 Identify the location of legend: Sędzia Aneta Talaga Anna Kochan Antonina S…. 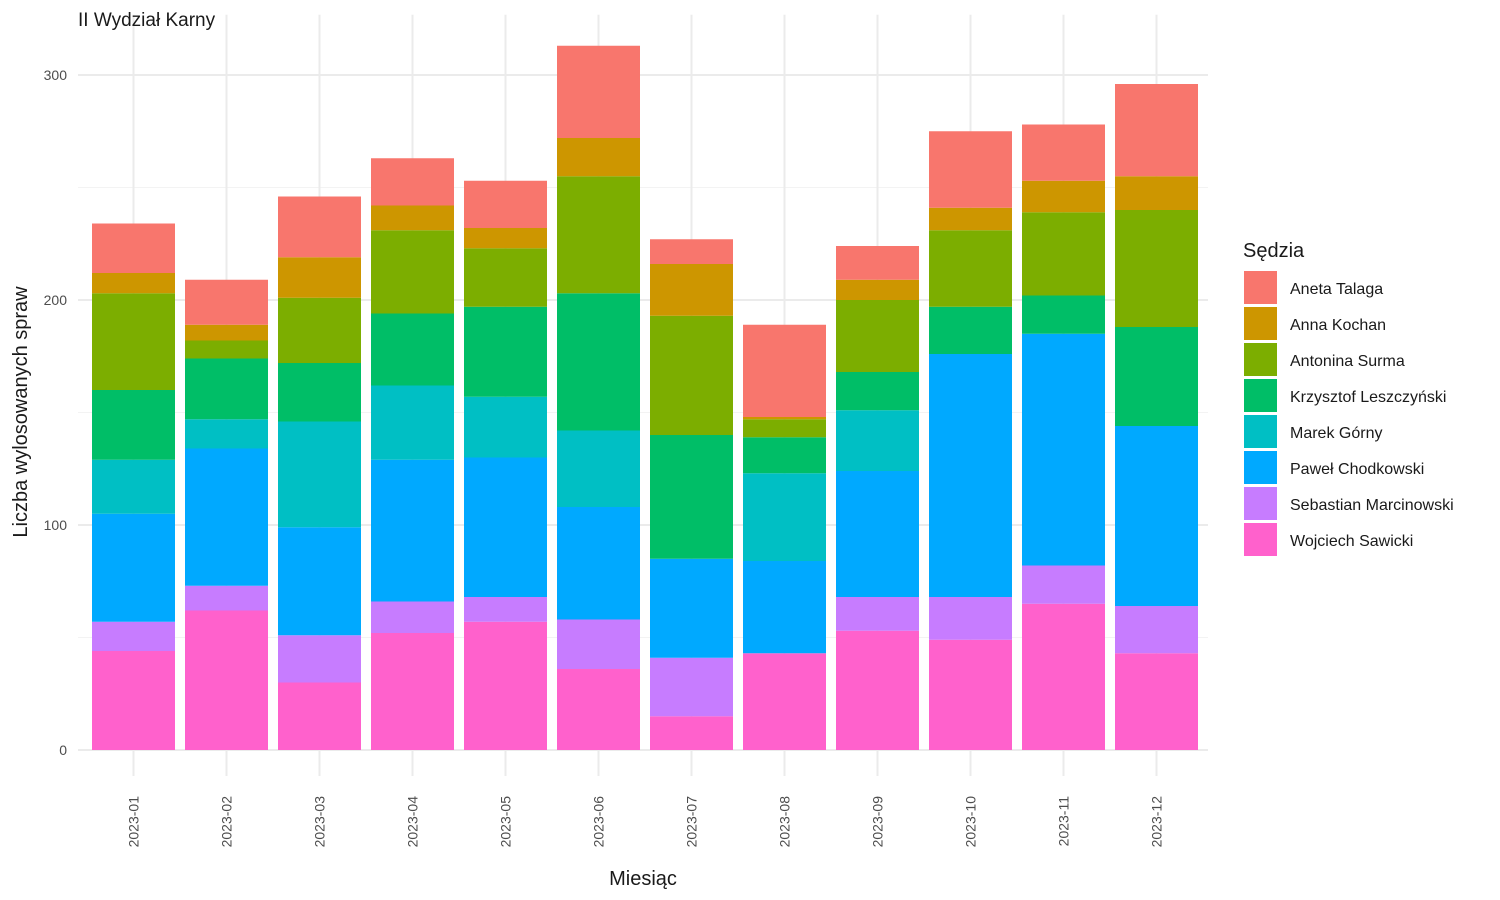
(1348, 398).